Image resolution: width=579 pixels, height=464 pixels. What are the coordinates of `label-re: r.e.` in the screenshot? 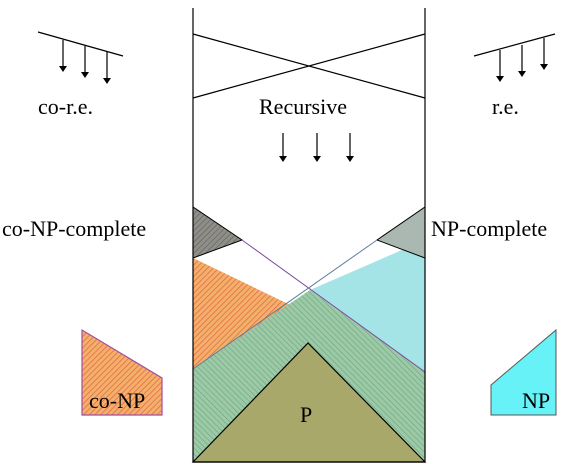 It's located at (505, 106).